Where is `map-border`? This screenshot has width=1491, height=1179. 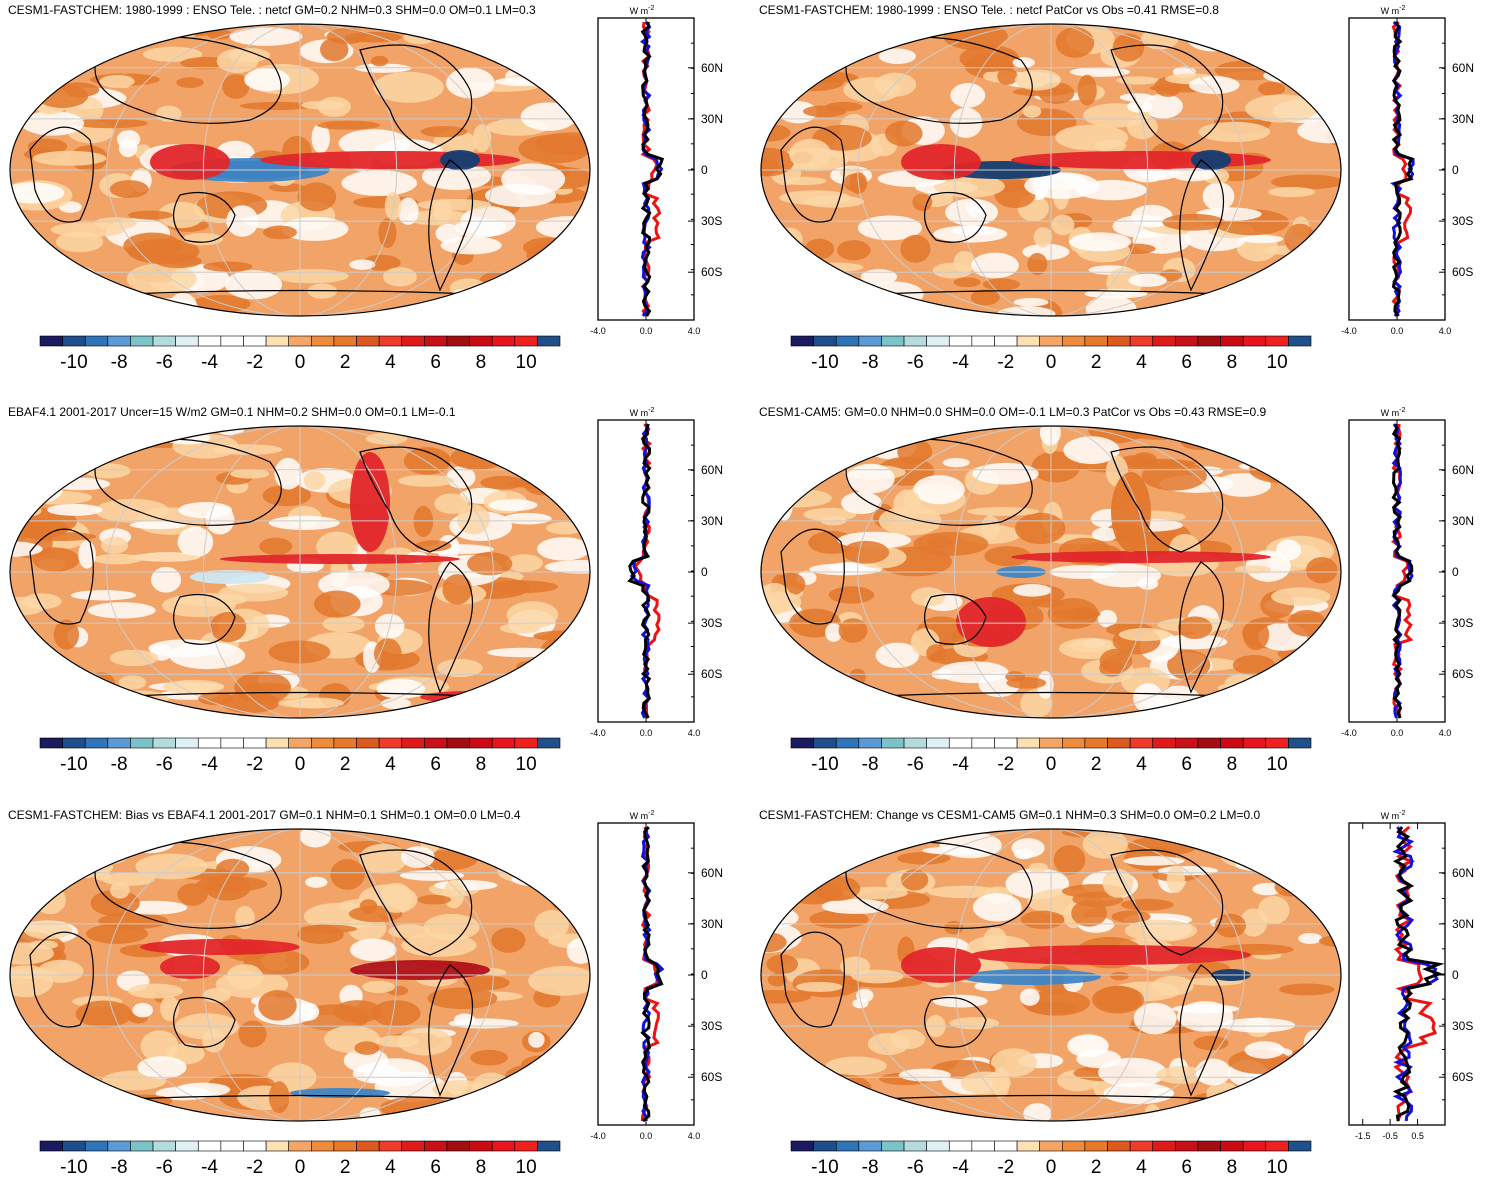
map-border is located at coordinates (300, 975).